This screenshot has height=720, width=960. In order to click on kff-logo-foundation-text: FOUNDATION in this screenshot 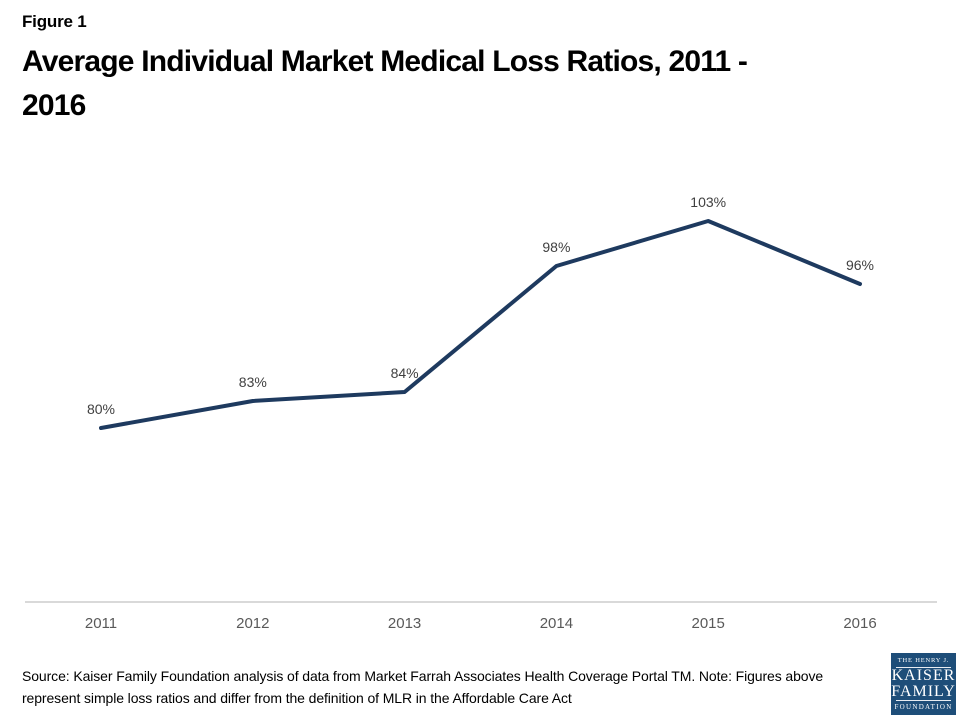, I will do `click(923, 706)`.